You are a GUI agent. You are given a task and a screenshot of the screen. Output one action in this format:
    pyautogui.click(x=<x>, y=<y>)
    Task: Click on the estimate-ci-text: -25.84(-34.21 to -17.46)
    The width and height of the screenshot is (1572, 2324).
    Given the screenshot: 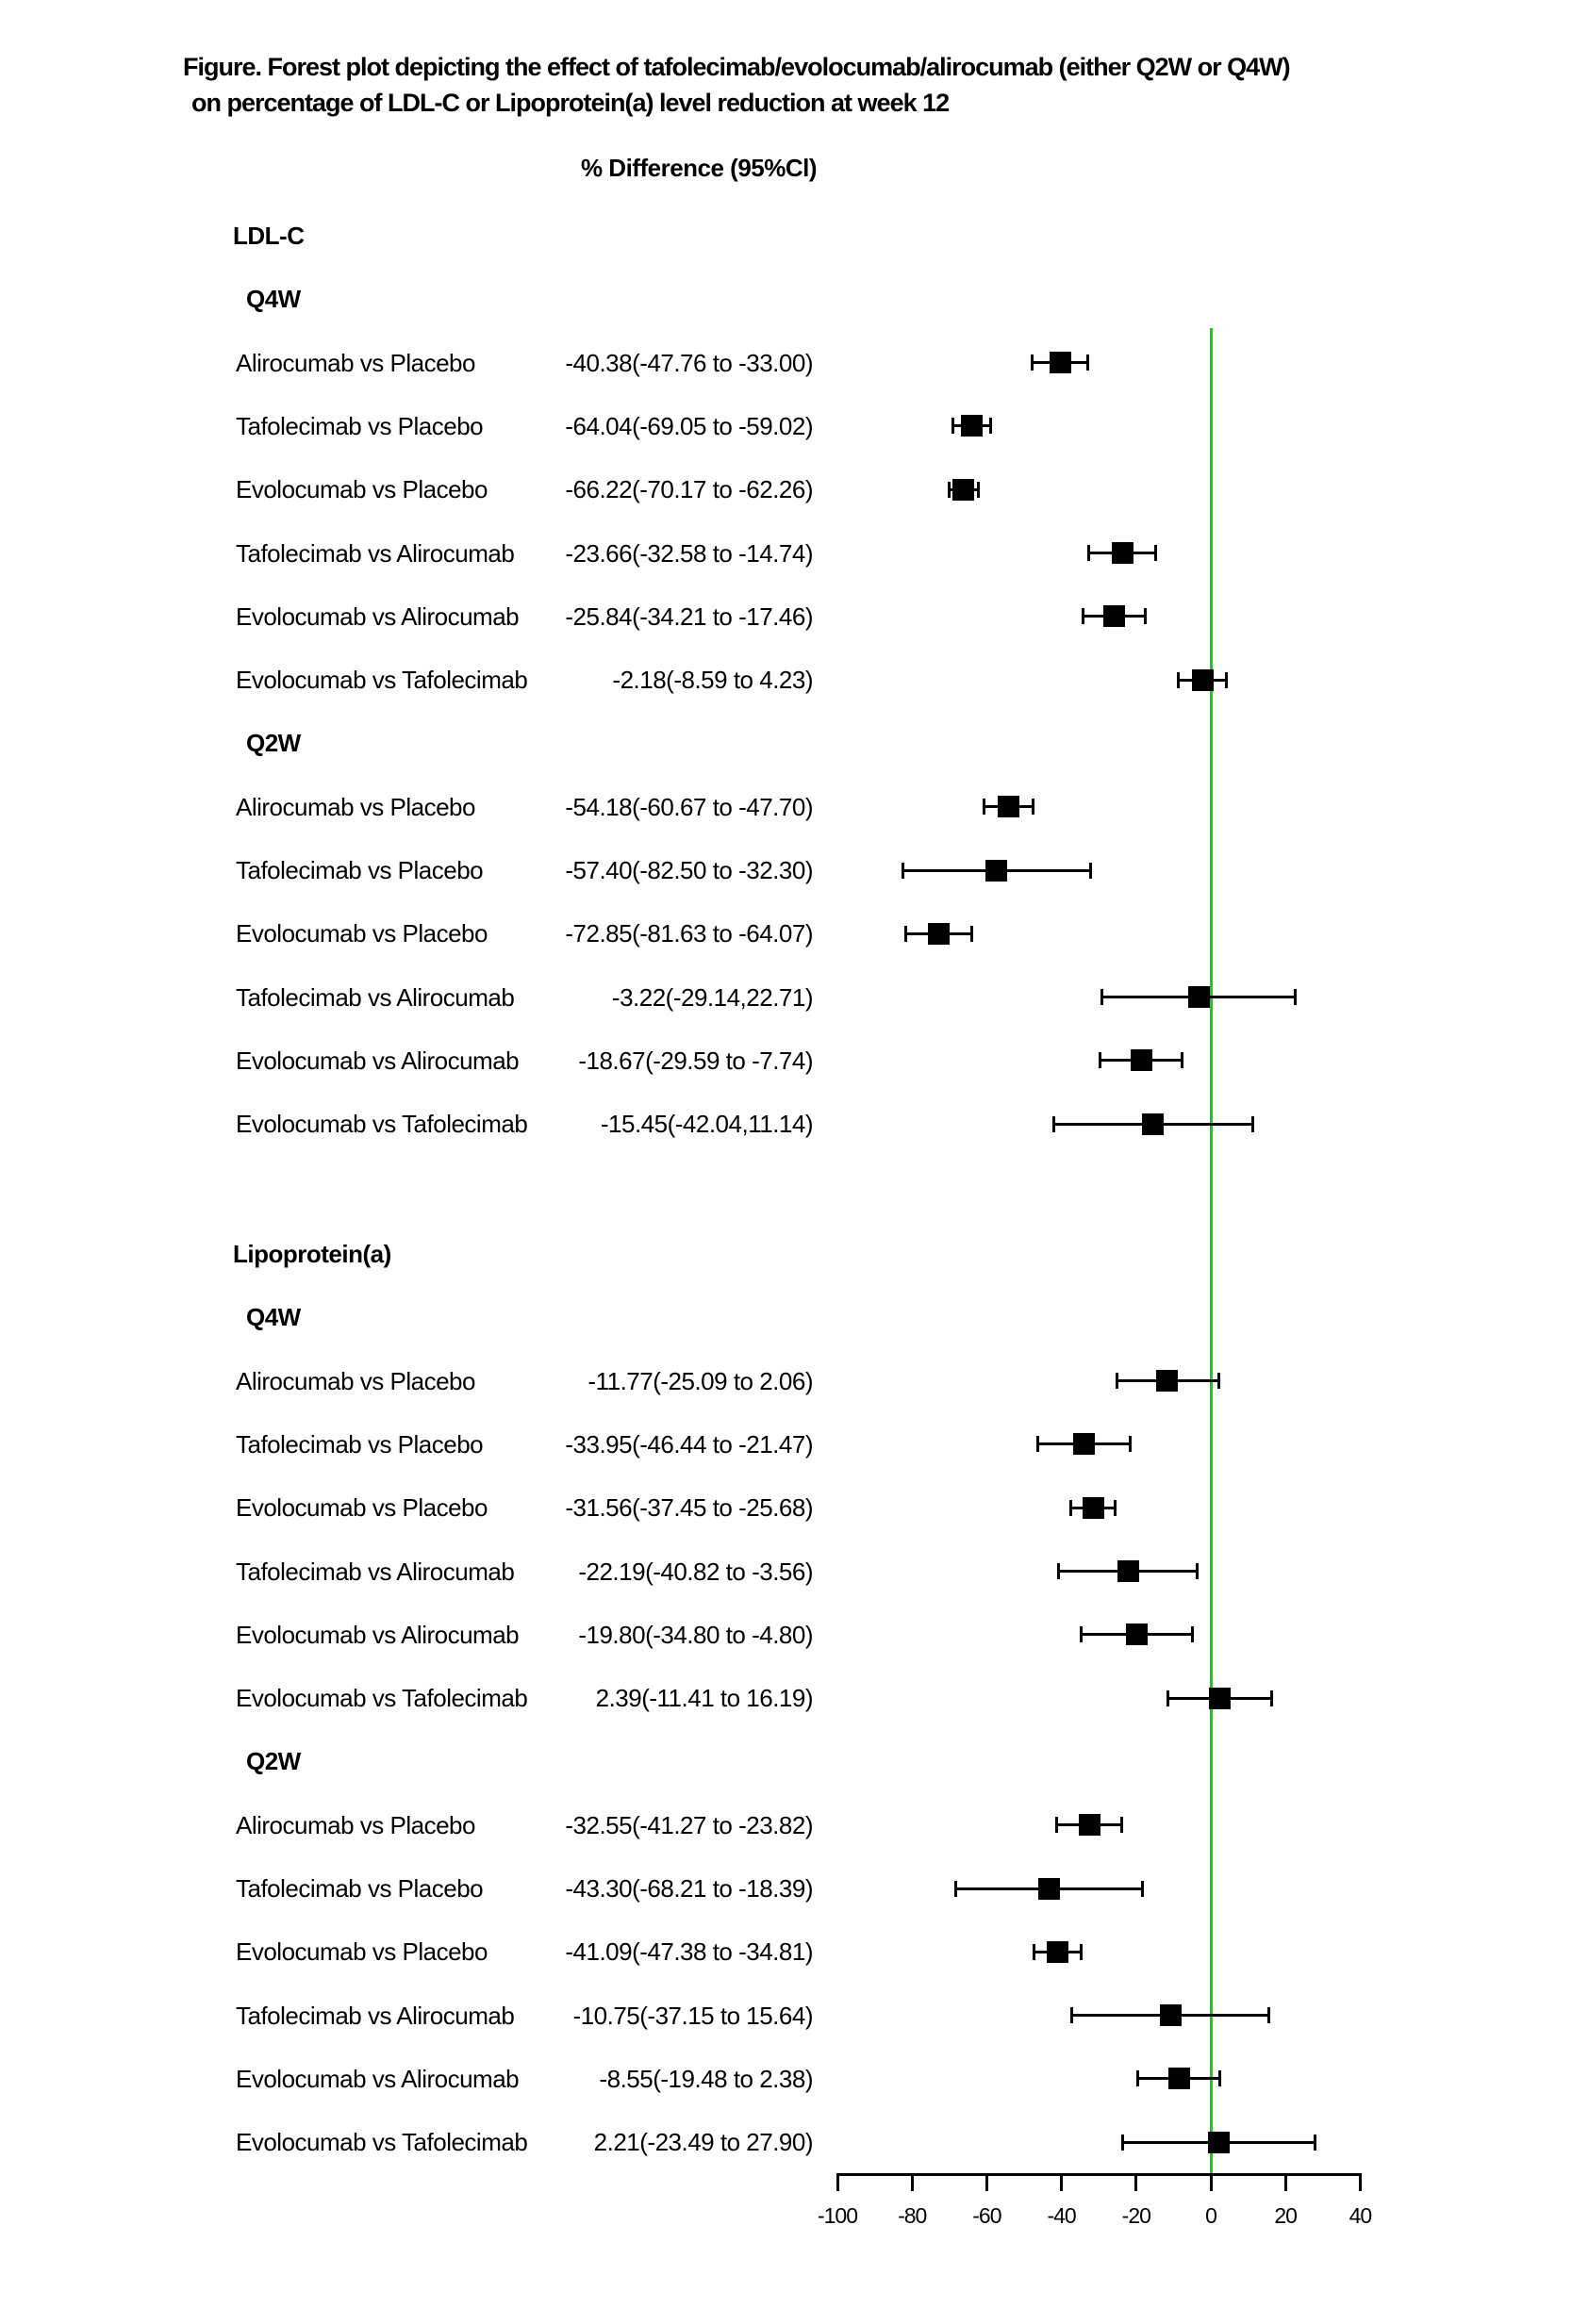 What is the action you would take?
    pyautogui.click(x=689, y=616)
    